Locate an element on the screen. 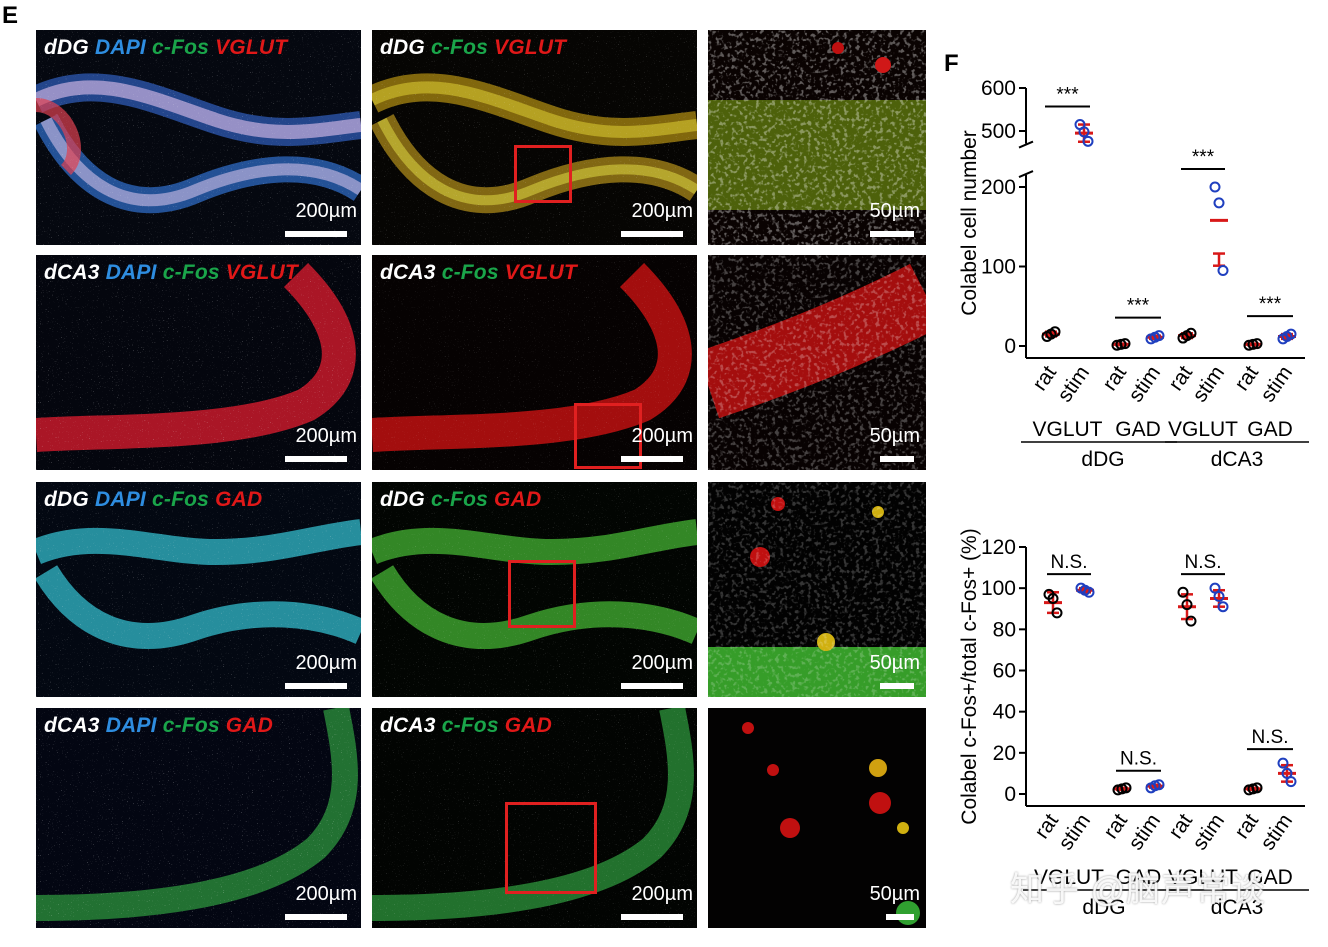  panel-f-label: F is located at coordinates (951, 63).